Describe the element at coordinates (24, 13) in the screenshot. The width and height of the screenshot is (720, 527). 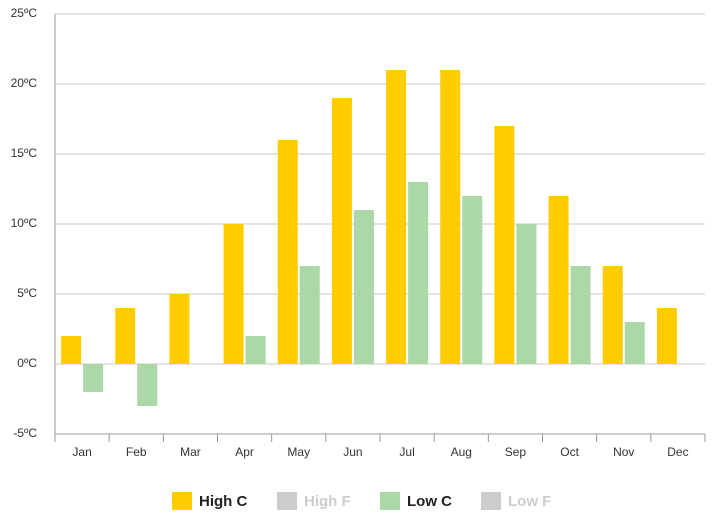
I see `y-tick-label: 25ºC` at that location.